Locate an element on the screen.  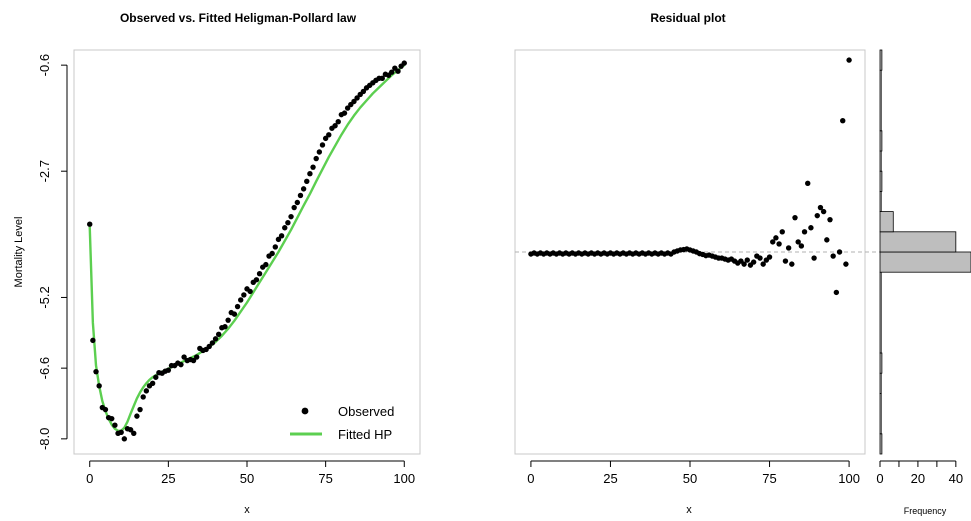
fit-y-tick-label: -2.7 is located at coordinates (44, 171).